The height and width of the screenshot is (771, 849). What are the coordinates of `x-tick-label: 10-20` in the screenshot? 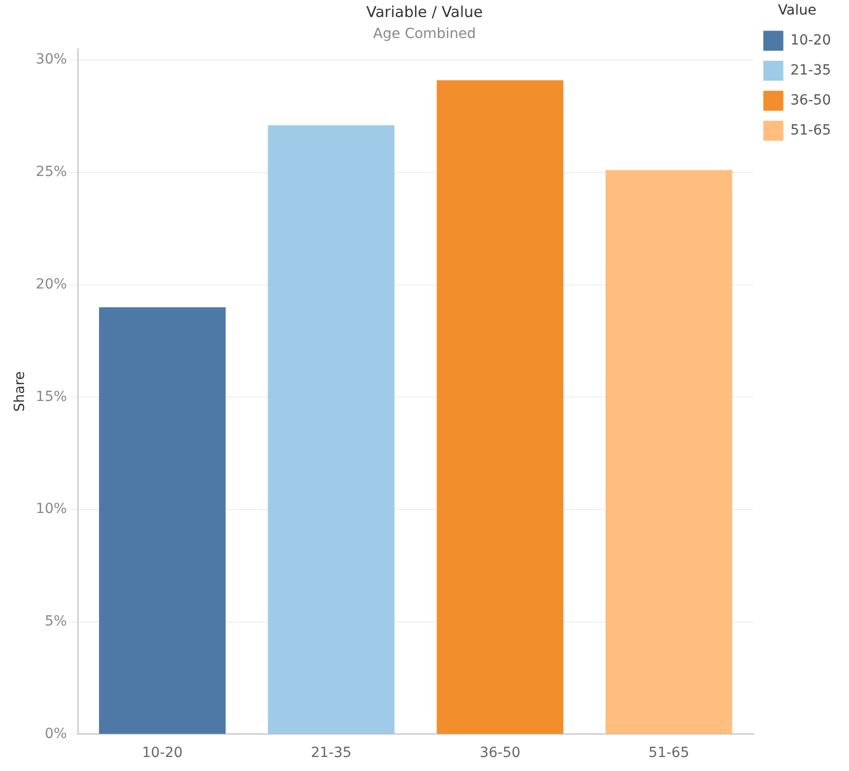 It's located at (162, 753).